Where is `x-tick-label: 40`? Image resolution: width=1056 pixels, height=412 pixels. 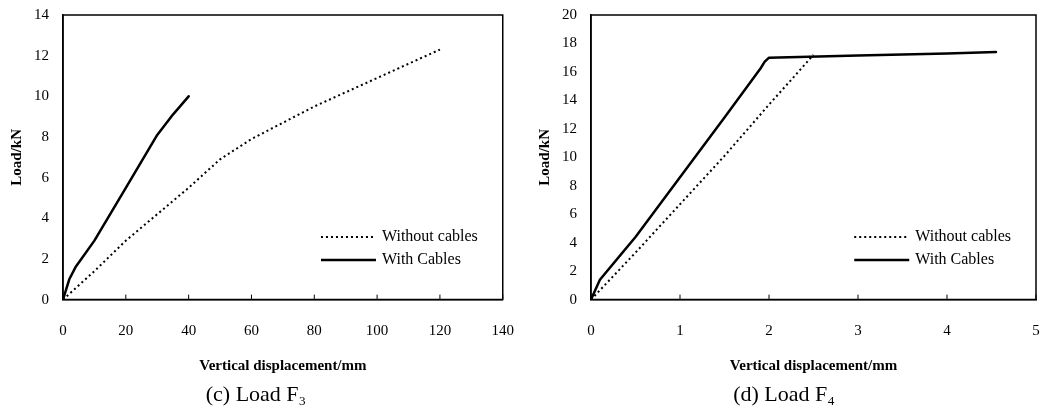
x-tick-label: 40 is located at coordinates (189, 329).